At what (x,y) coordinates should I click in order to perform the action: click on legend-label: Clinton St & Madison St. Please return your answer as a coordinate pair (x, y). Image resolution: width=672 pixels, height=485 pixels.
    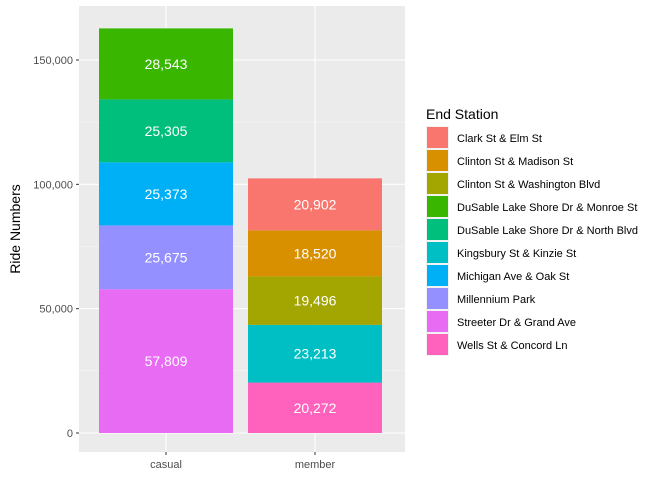
    Looking at the image, I should click on (515, 162).